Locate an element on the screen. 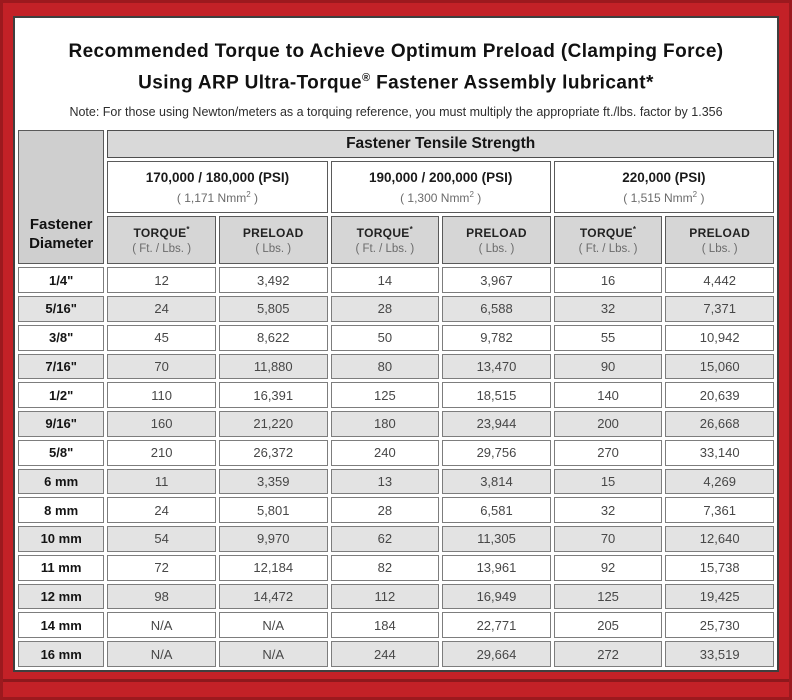 This screenshot has width=792, height=700. torque-value-cell: 90 is located at coordinates (608, 366).